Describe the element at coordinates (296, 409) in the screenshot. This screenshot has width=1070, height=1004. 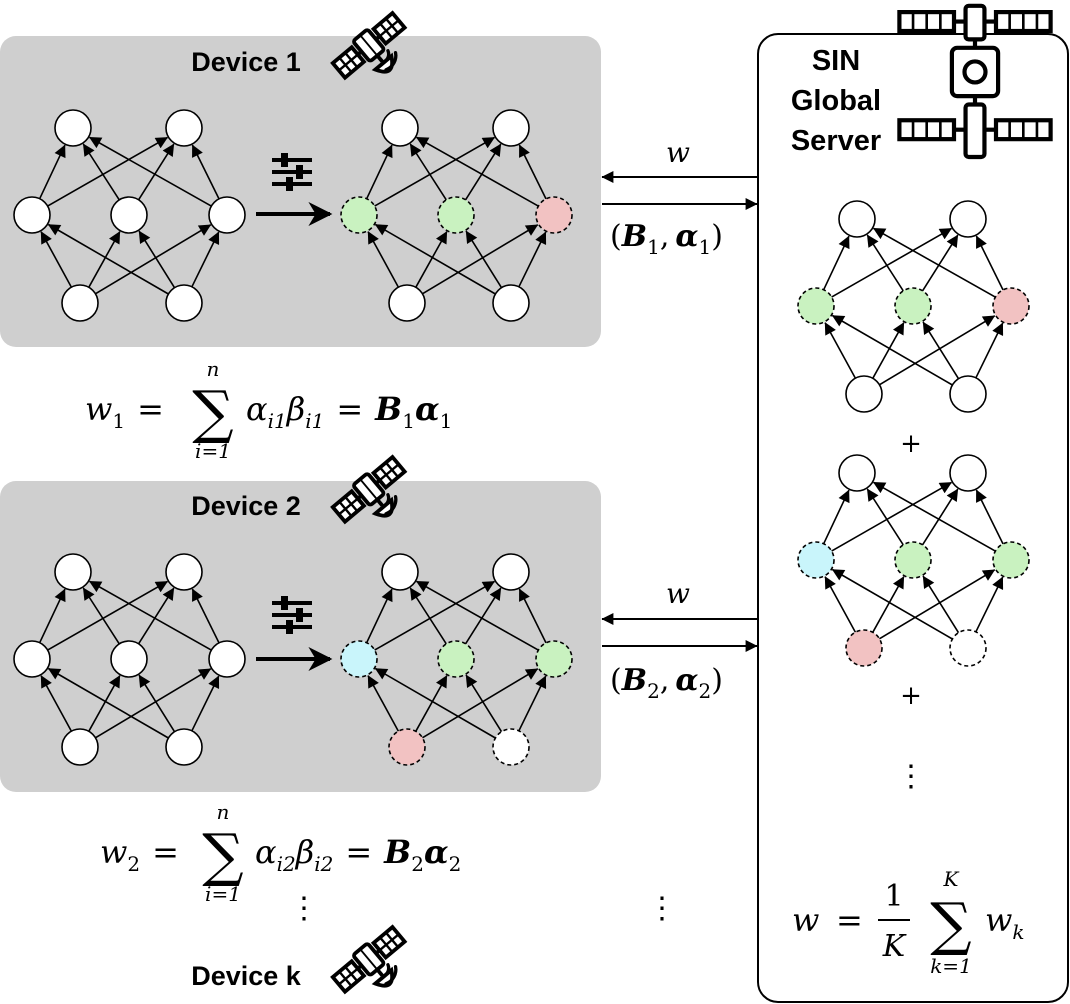
I see `eq1-beta: β` at that location.